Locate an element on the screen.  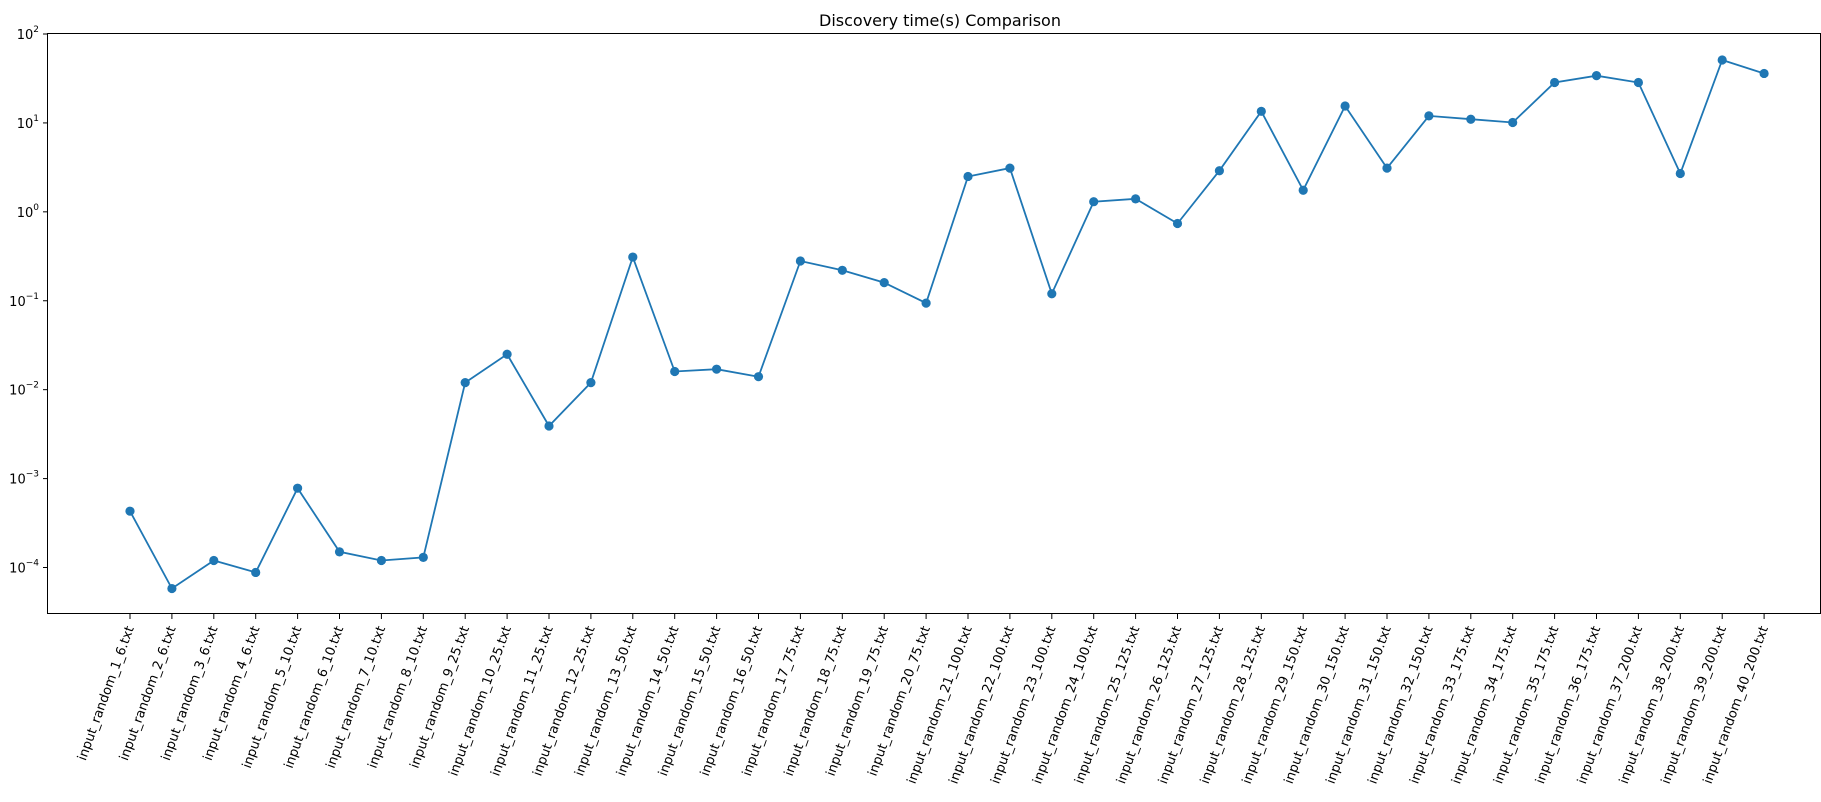
y-tick-label: 10⁻⁴ is located at coordinates (24, 568).